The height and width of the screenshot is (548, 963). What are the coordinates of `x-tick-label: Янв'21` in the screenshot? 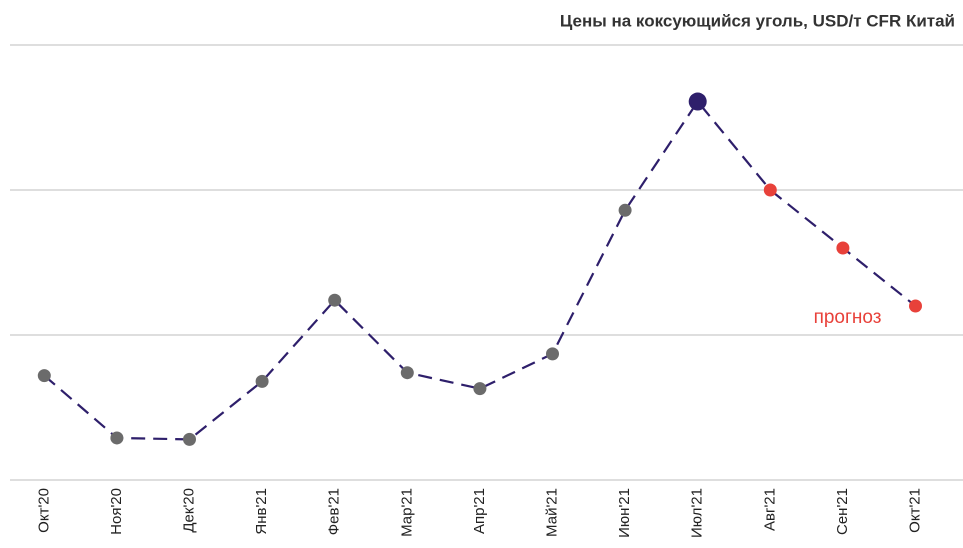 It's located at (261, 511).